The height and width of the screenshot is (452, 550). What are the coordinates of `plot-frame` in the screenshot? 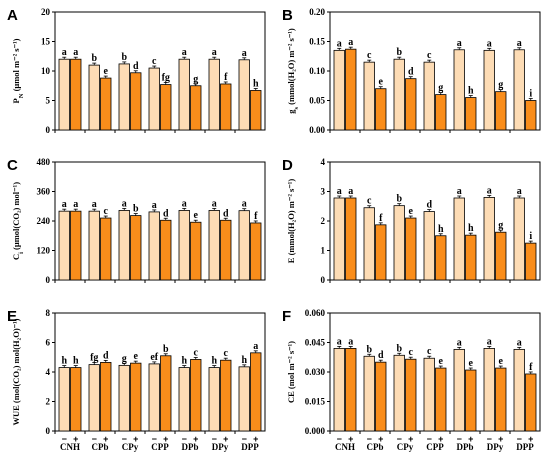 It's located at (435, 372).